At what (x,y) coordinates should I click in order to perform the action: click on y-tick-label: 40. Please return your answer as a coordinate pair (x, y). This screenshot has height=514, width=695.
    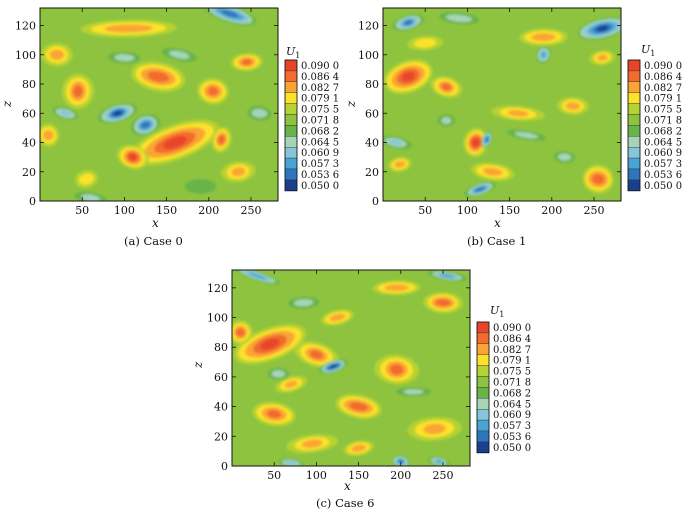
    Looking at the image, I should click on (221, 407).